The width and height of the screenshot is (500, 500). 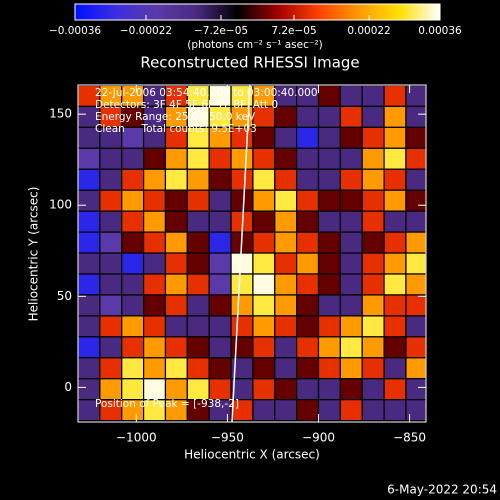 I want to click on colorbar, so click(x=257, y=12).